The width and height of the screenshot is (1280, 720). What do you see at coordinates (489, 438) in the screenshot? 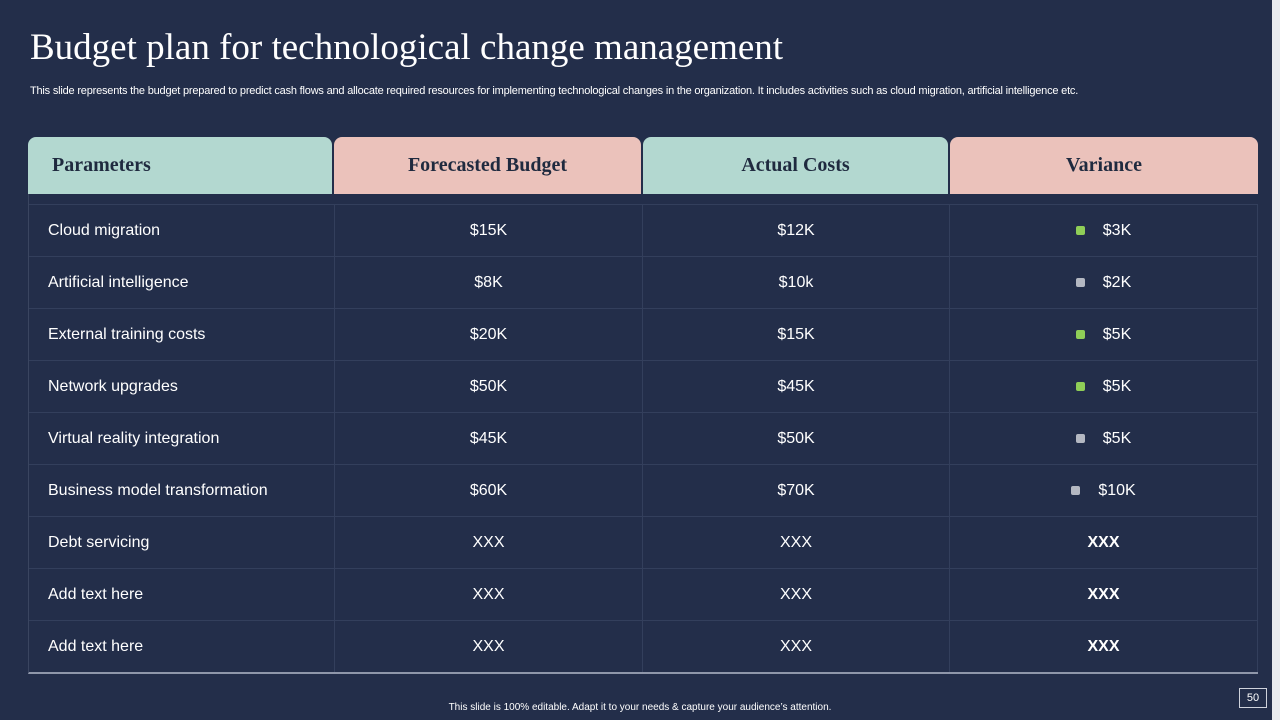
I see `forecast-cell: $45K` at bounding box center [489, 438].